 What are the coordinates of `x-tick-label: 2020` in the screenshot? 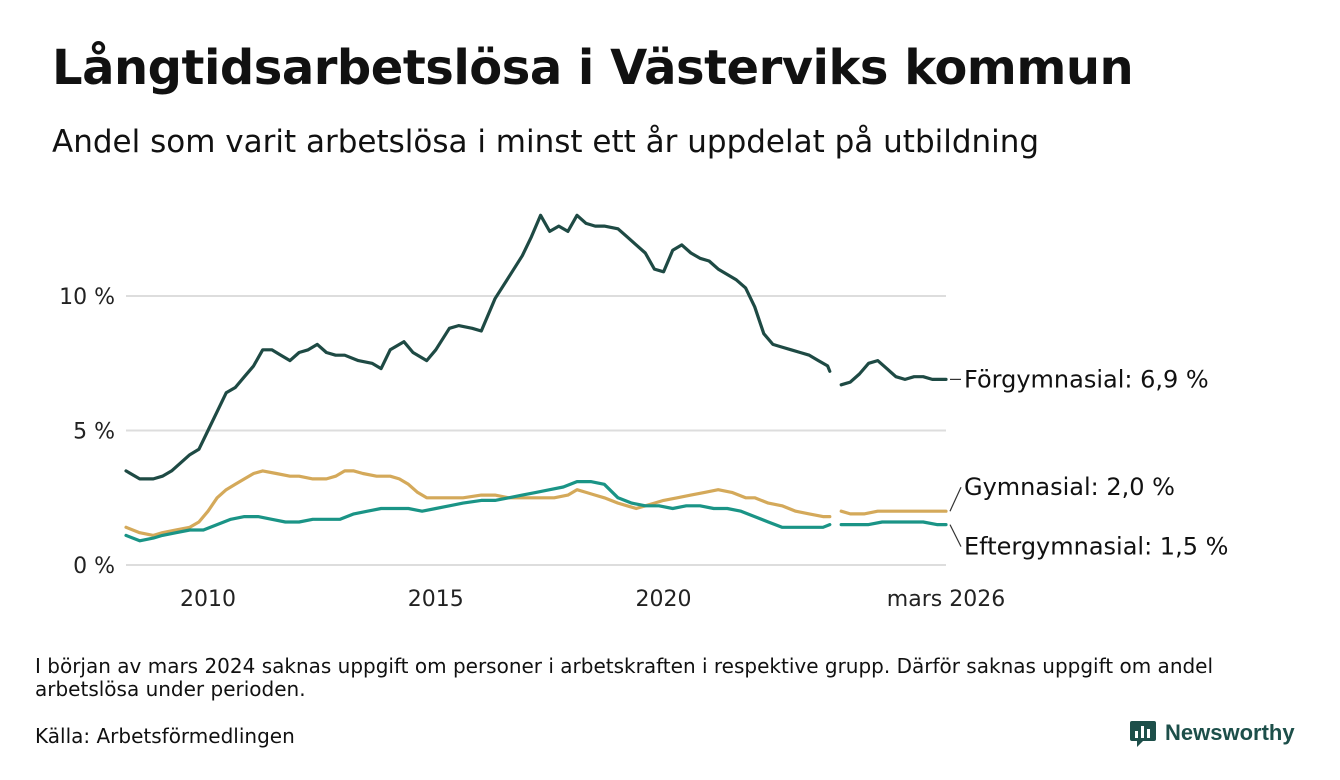 It's located at (664, 599).